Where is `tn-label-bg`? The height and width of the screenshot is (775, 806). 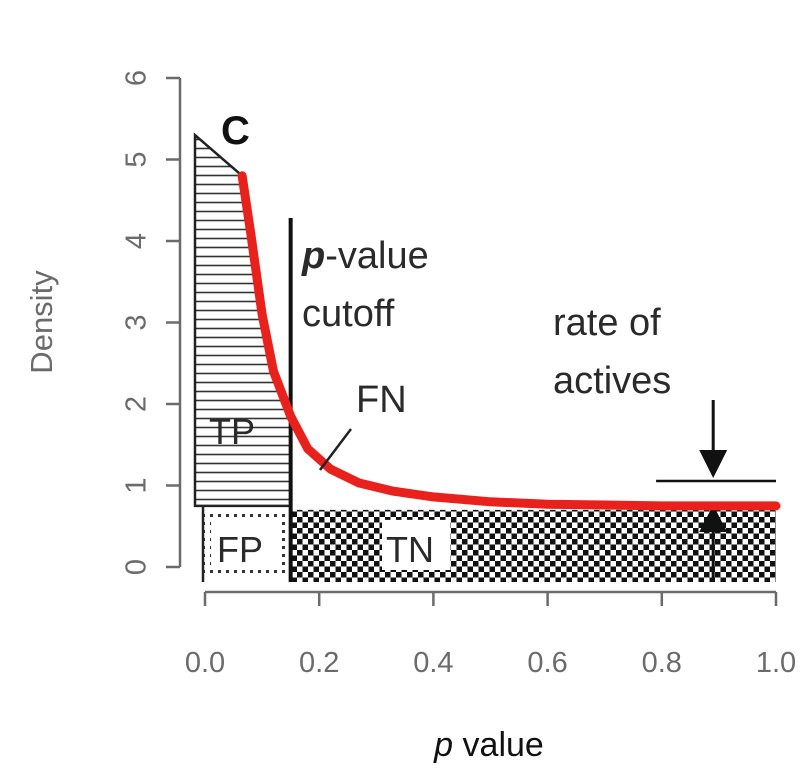
tn-label-bg is located at coordinates (416, 544).